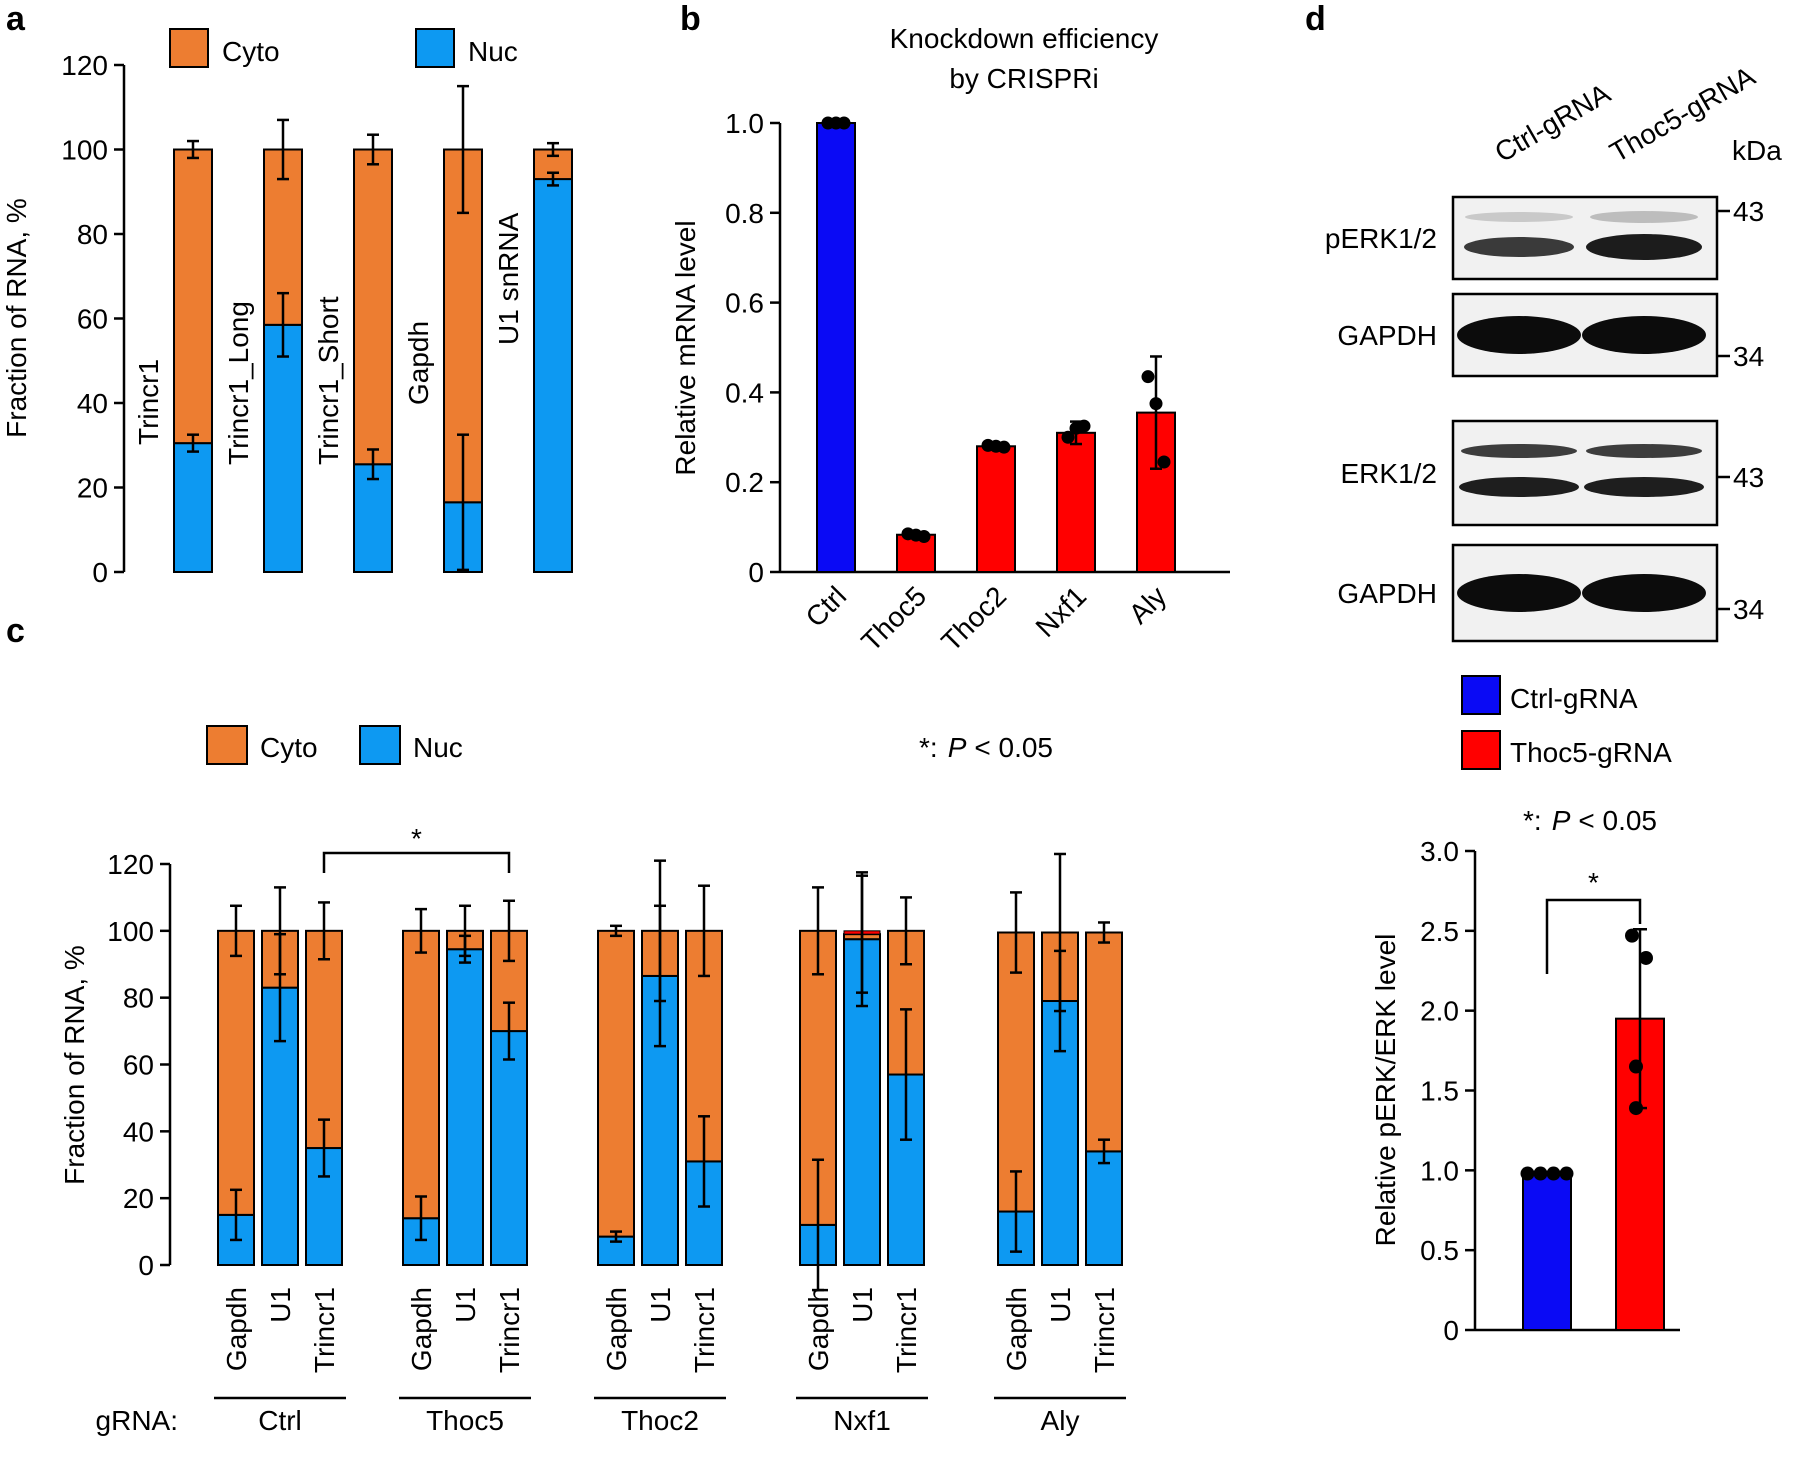 The width and height of the screenshot is (1795, 1463). I want to click on panel-b-title-line1: Knockdown efficiency, so click(1024, 38).